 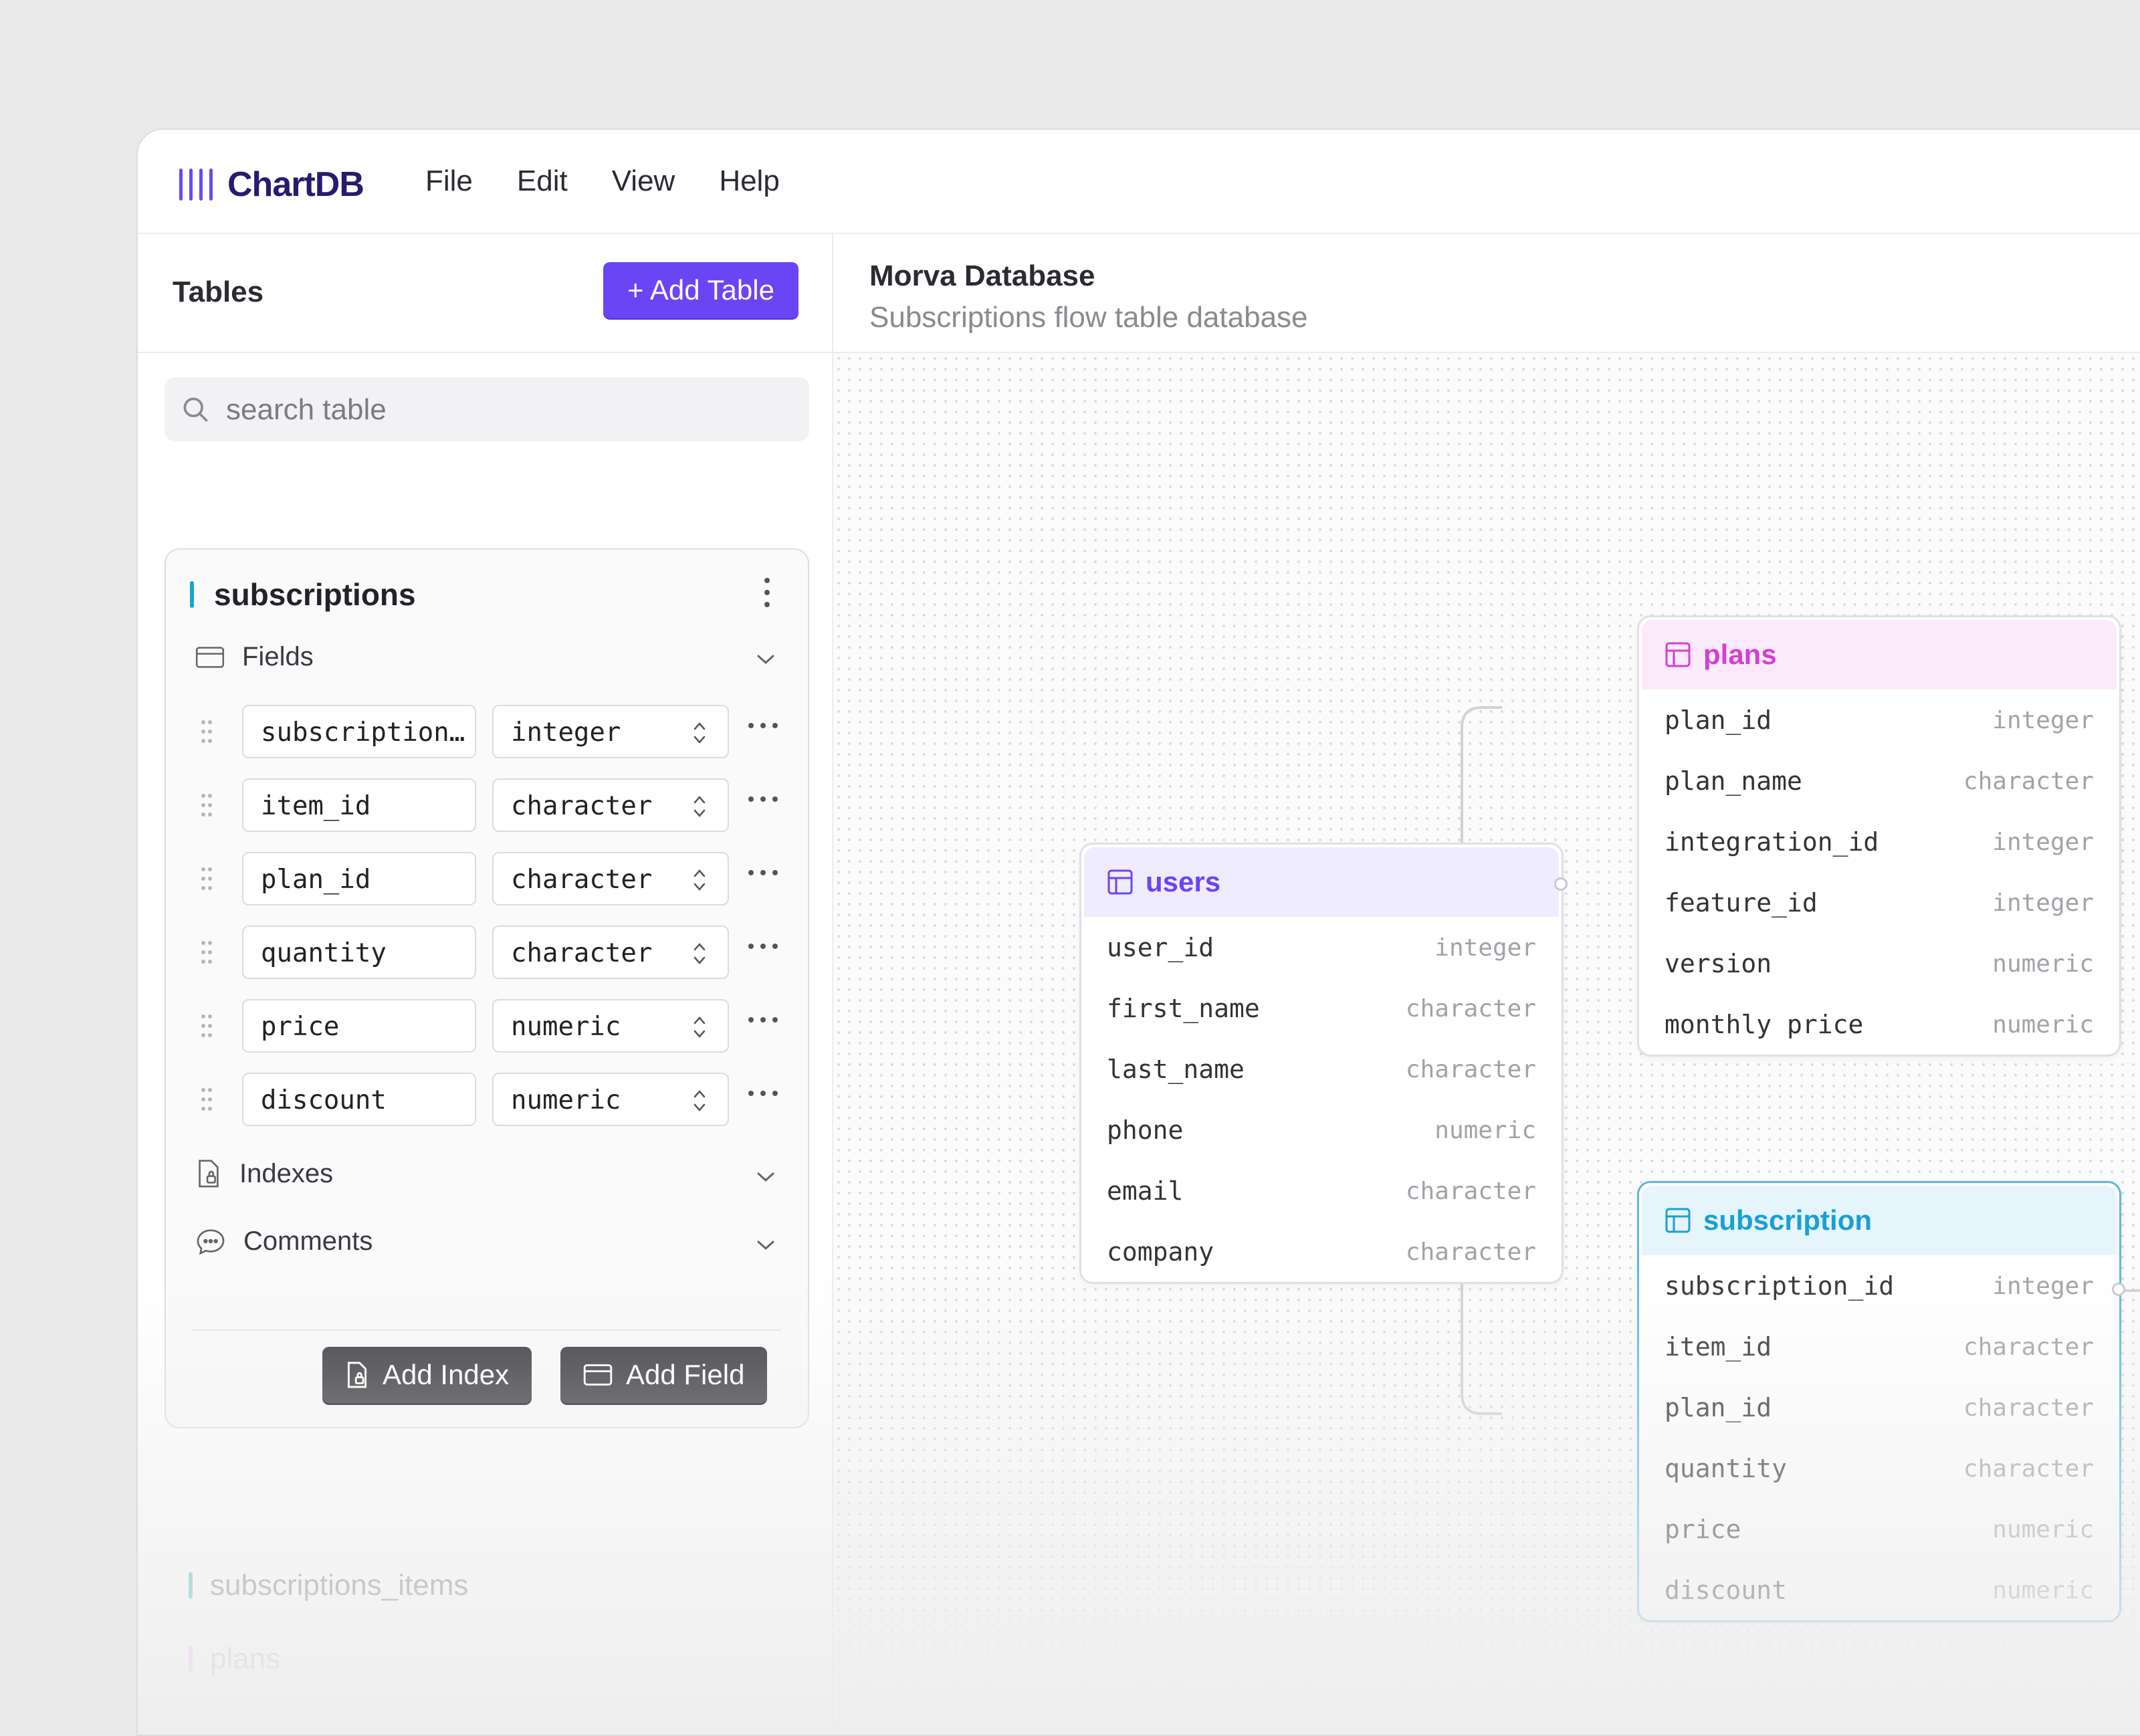 What do you see at coordinates (643, 181) in the screenshot?
I see `menu-view: View` at bounding box center [643, 181].